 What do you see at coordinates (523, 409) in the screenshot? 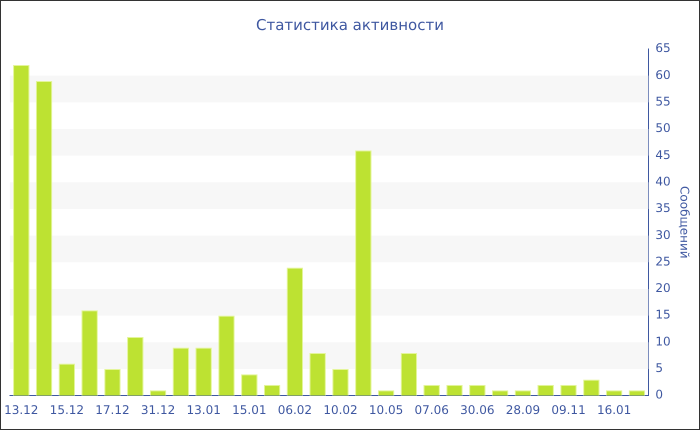
I see `x-tick-label: 28.09` at bounding box center [523, 409].